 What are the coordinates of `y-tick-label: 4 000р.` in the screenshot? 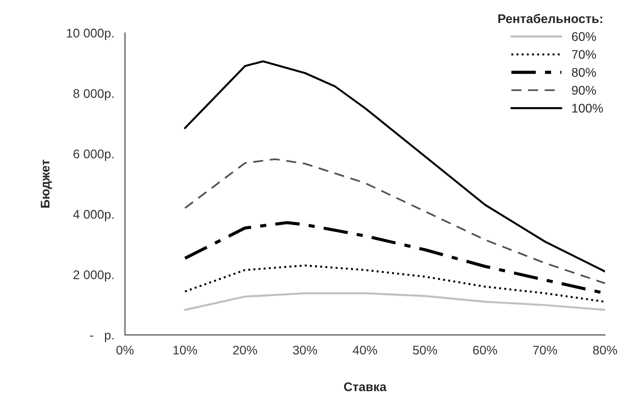 It's located at (93, 216).